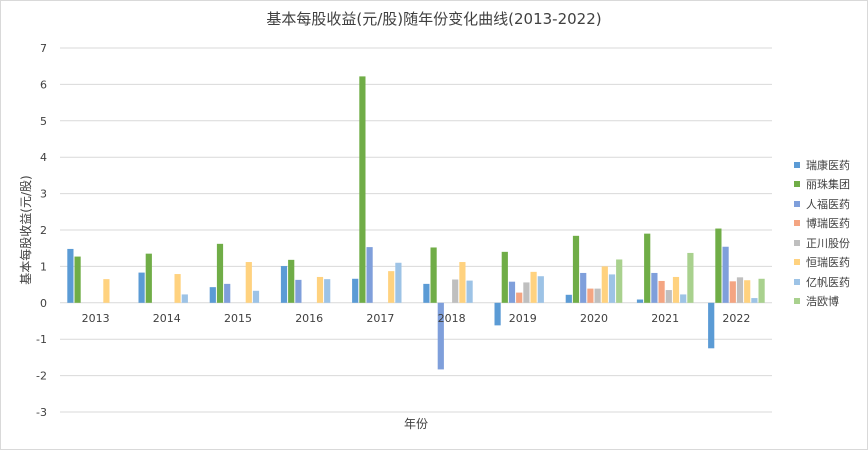  Describe the element at coordinates (25, 229) in the screenshot. I see `y-axis-title: 基本每股收益(元/股)` at that location.